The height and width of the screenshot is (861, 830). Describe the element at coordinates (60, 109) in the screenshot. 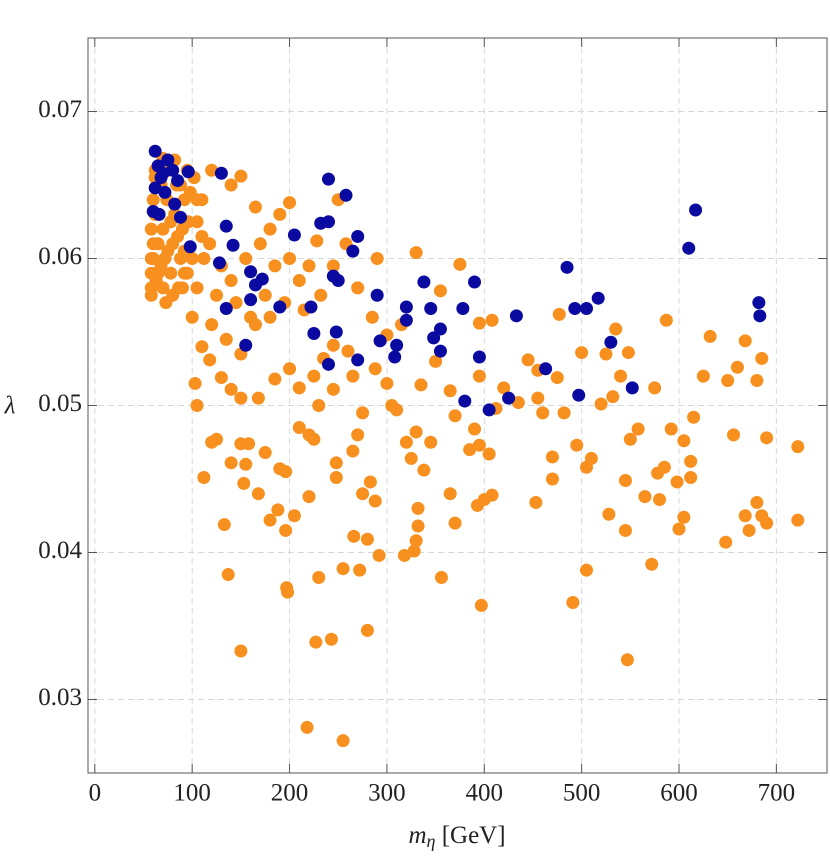

I see `y-tick-label: 0.07` at that location.